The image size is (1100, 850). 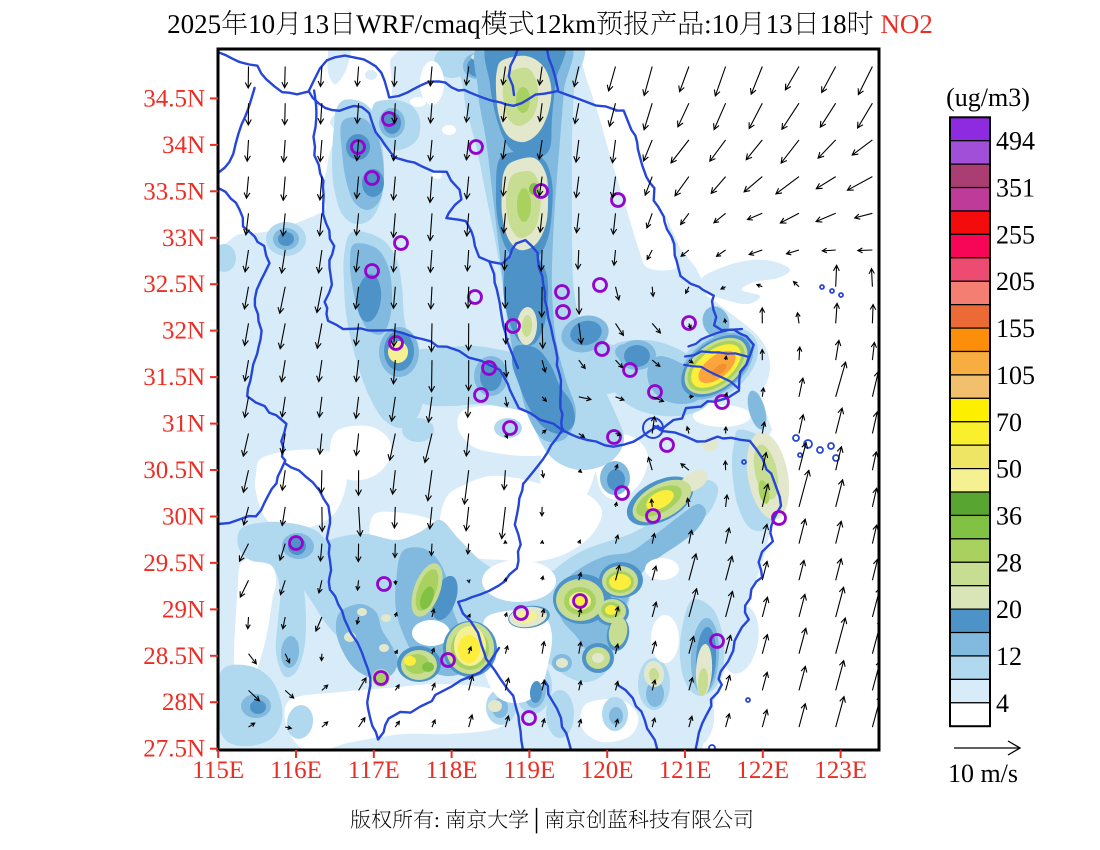 What do you see at coordinates (183, 702) in the screenshot?
I see `svg-text: 28N` at bounding box center [183, 702].